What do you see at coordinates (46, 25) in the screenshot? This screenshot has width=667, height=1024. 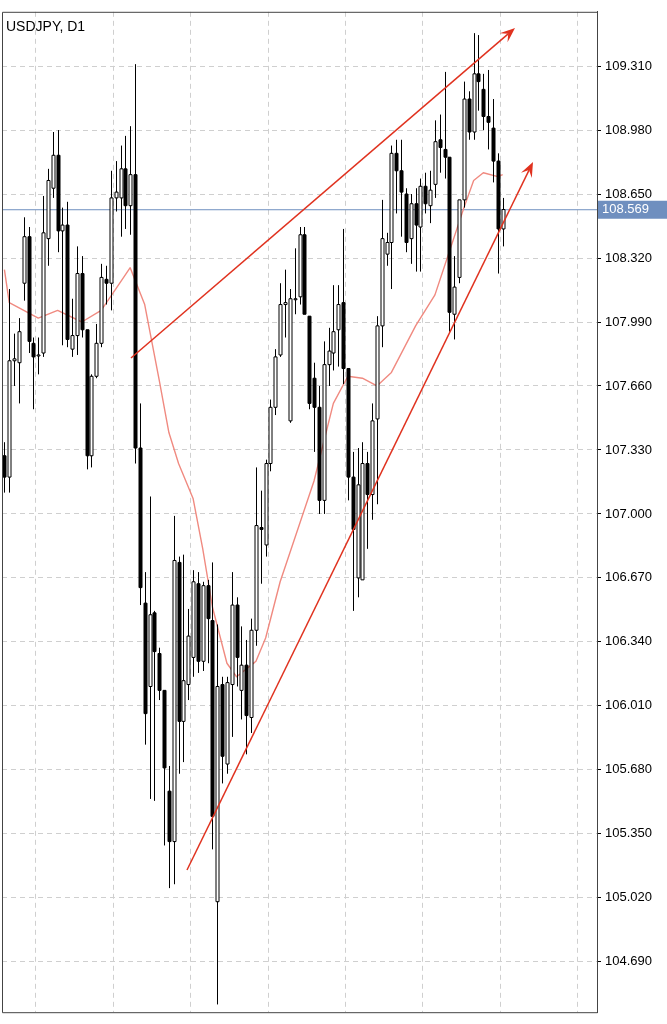 I see `chart-title: USDJPY, D1` at bounding box center [46, 25].